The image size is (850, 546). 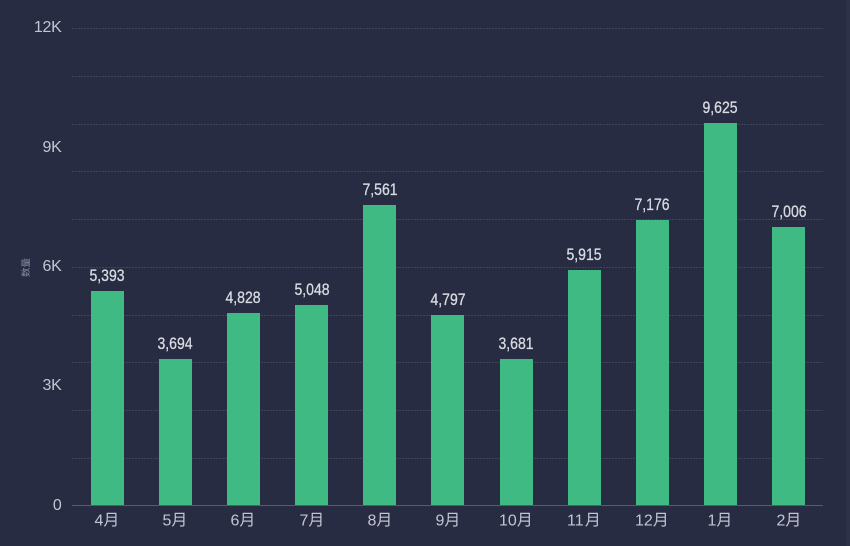 What do you see at coordinates (371, 520) in the screenshot?
I see `svg-text: 8` at bounding box center [371, 520].